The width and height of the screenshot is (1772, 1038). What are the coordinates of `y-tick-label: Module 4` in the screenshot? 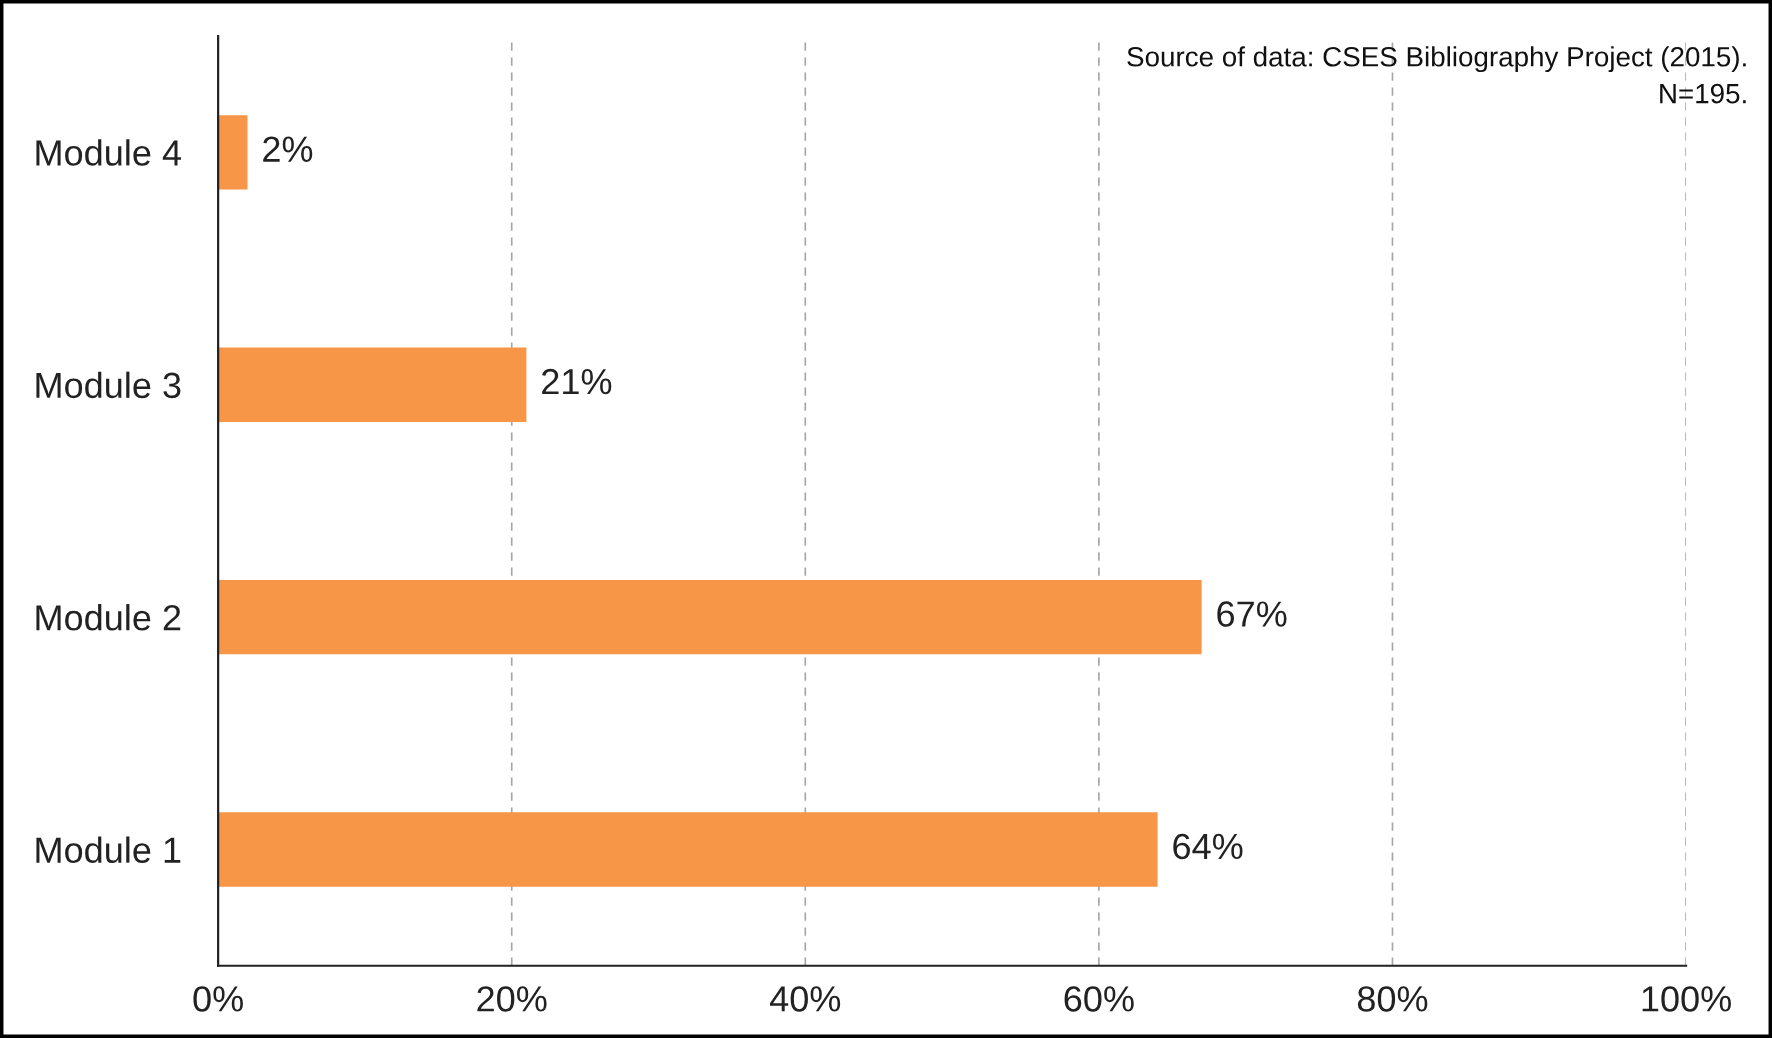 It's located at (108, 152).